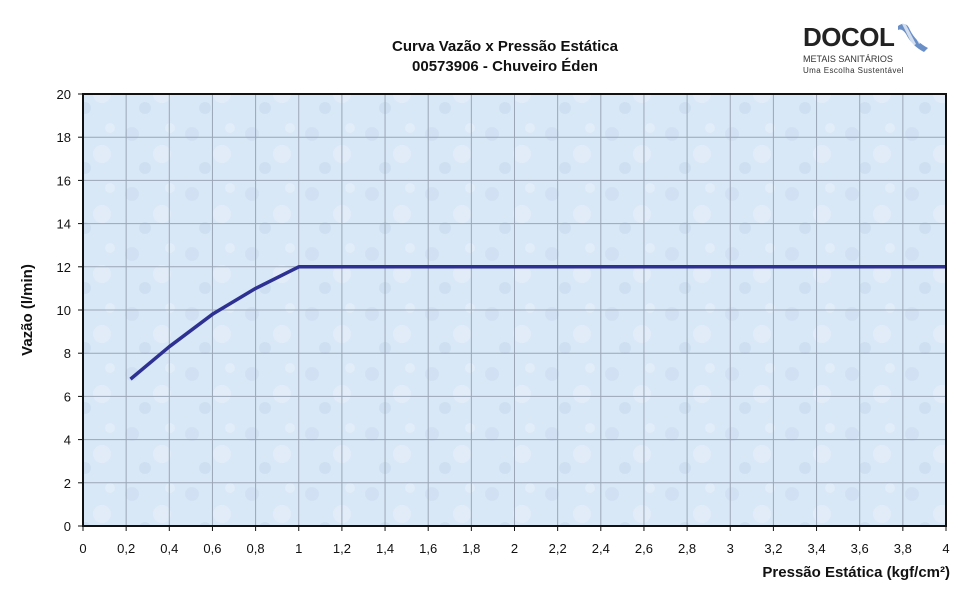  Describe the element at coordinates (687, 548) in the screenshot. I see `x-tick-label: 2,8` at that location.